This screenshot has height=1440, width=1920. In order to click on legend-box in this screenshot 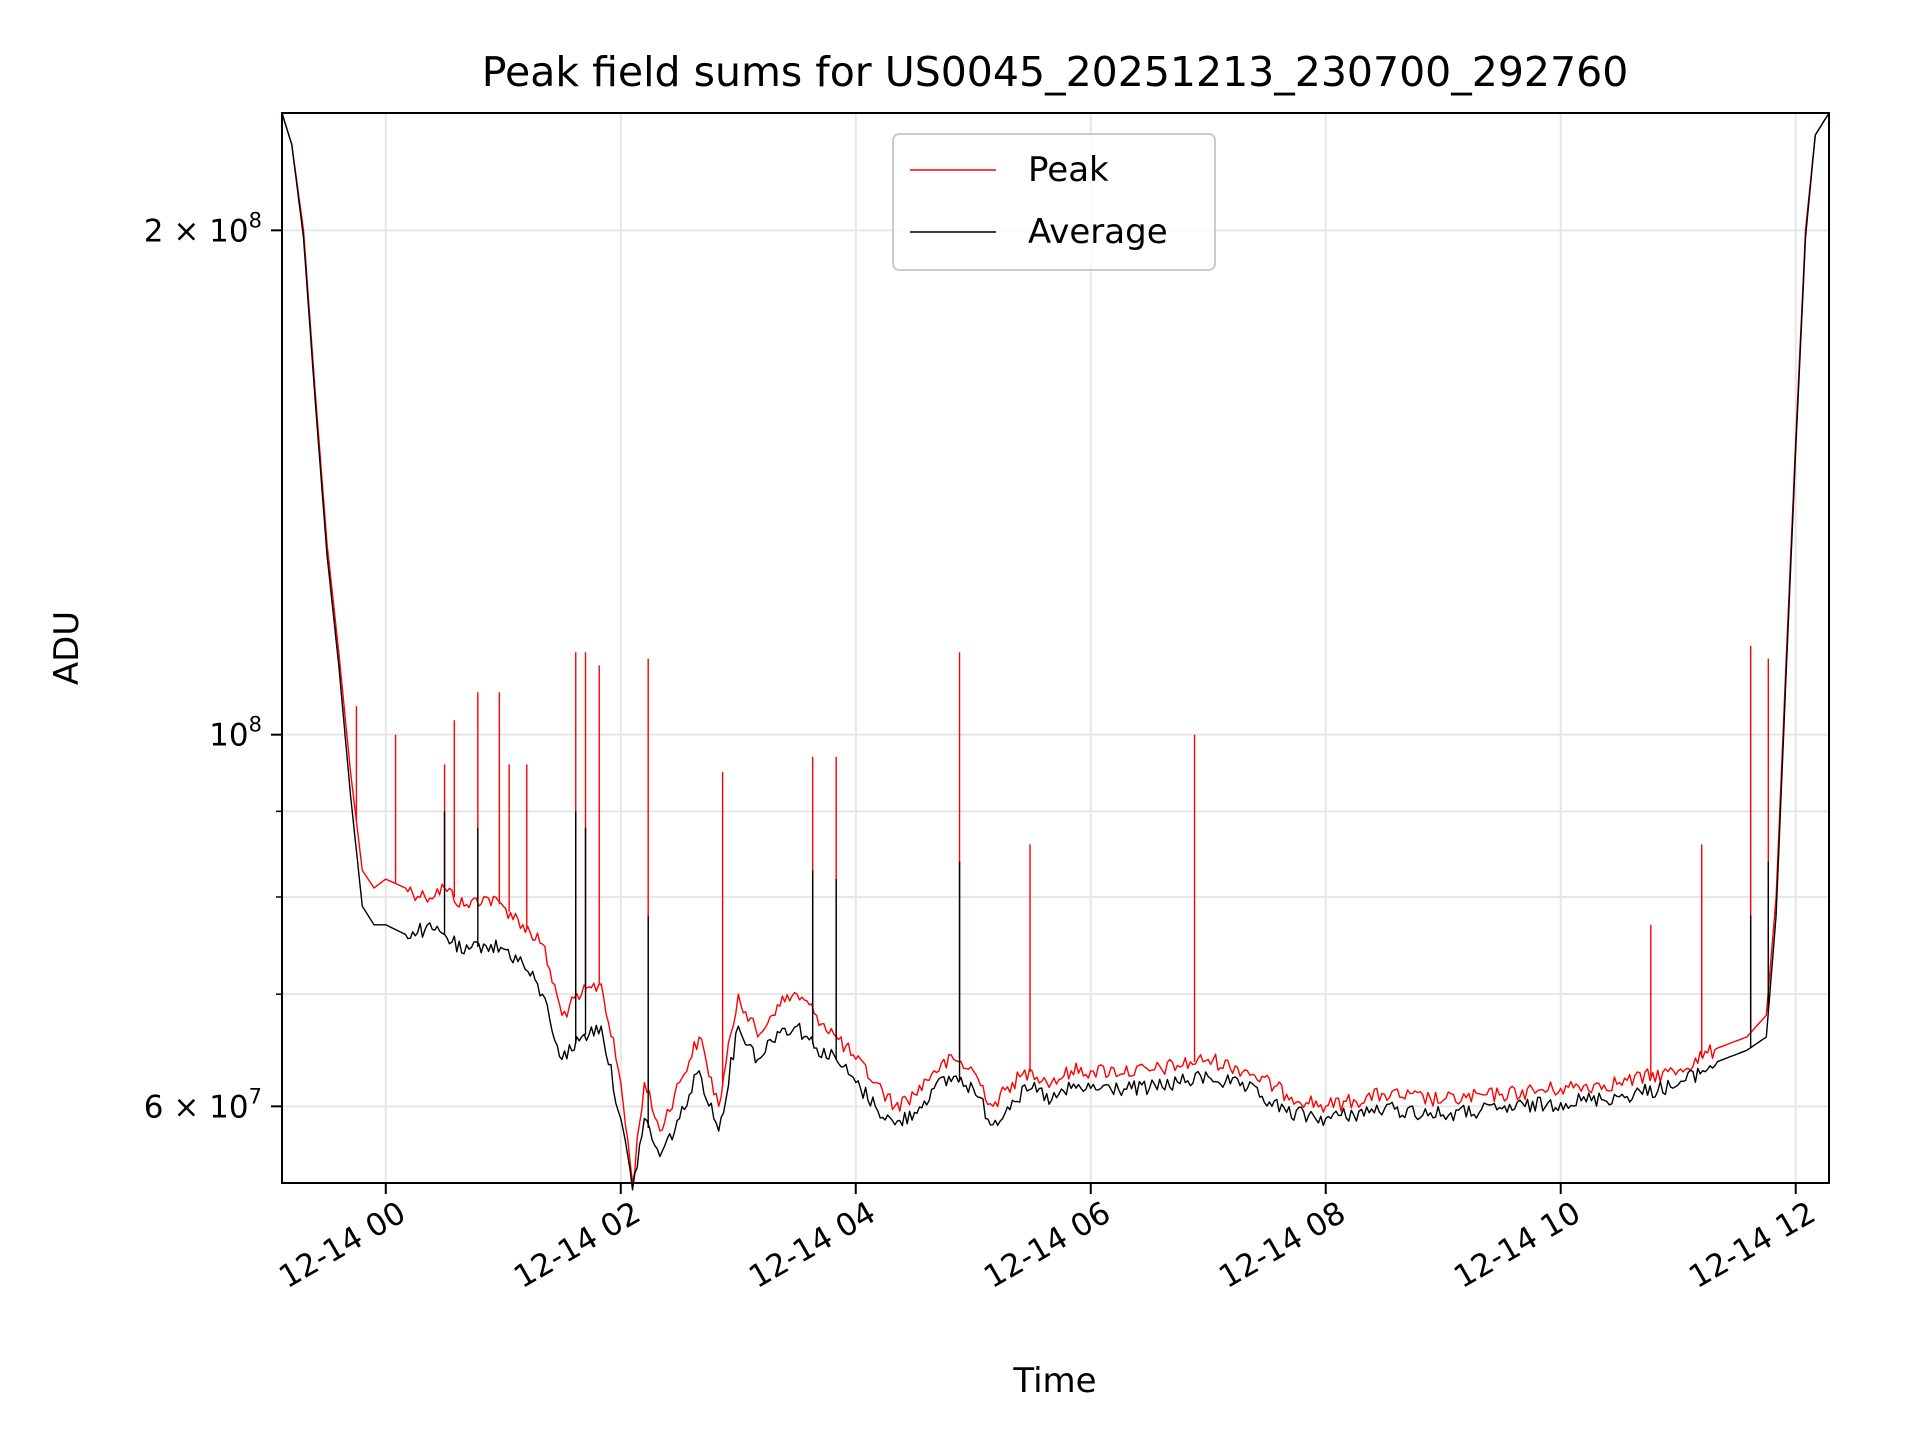, I will do `click(1054, 202)`.